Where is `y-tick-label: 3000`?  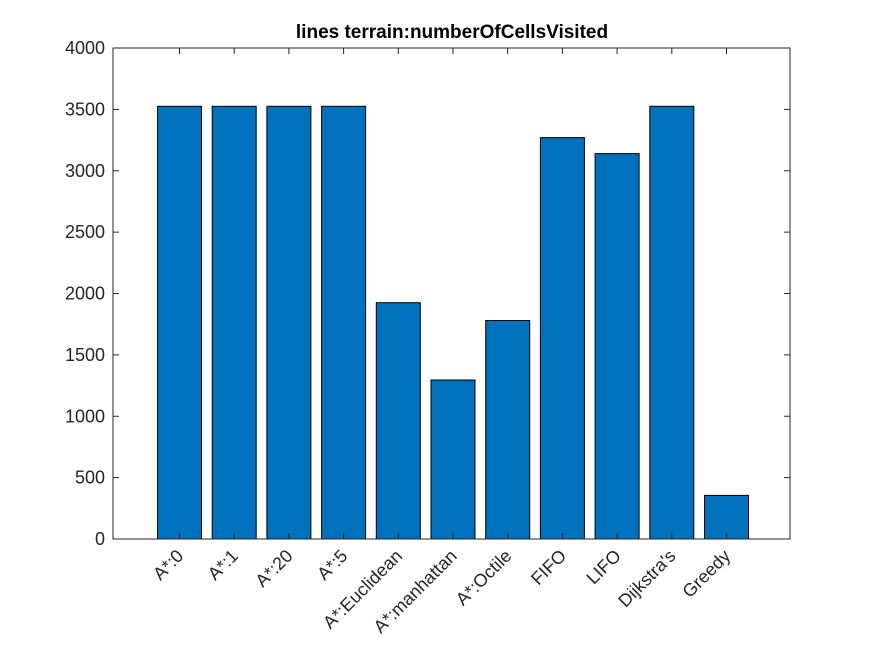
y-tick-label: 3000 is located at coordinates (85, 171).